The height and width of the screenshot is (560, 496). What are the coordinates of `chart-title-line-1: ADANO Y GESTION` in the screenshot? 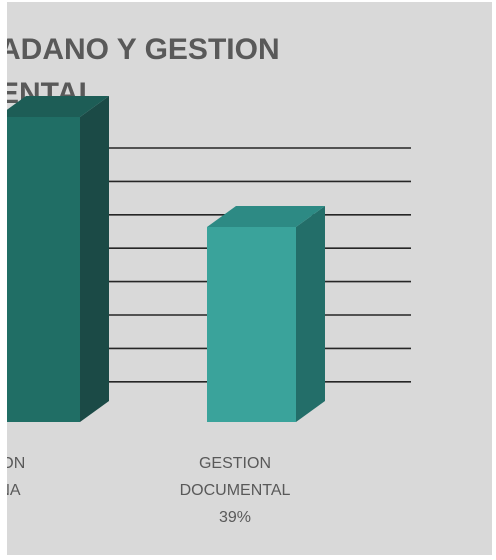 It's located at (143, 49).